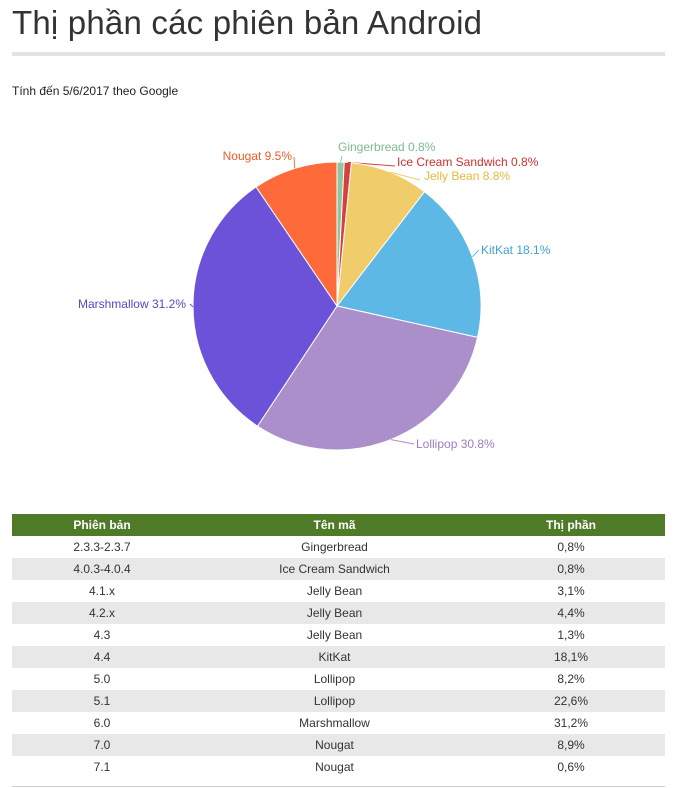 The image size is (678, 788). Describe the element at coordinates (102, 569) in the screenshot. I see `cell-version: 4.0.3-4.0.4` at that location.